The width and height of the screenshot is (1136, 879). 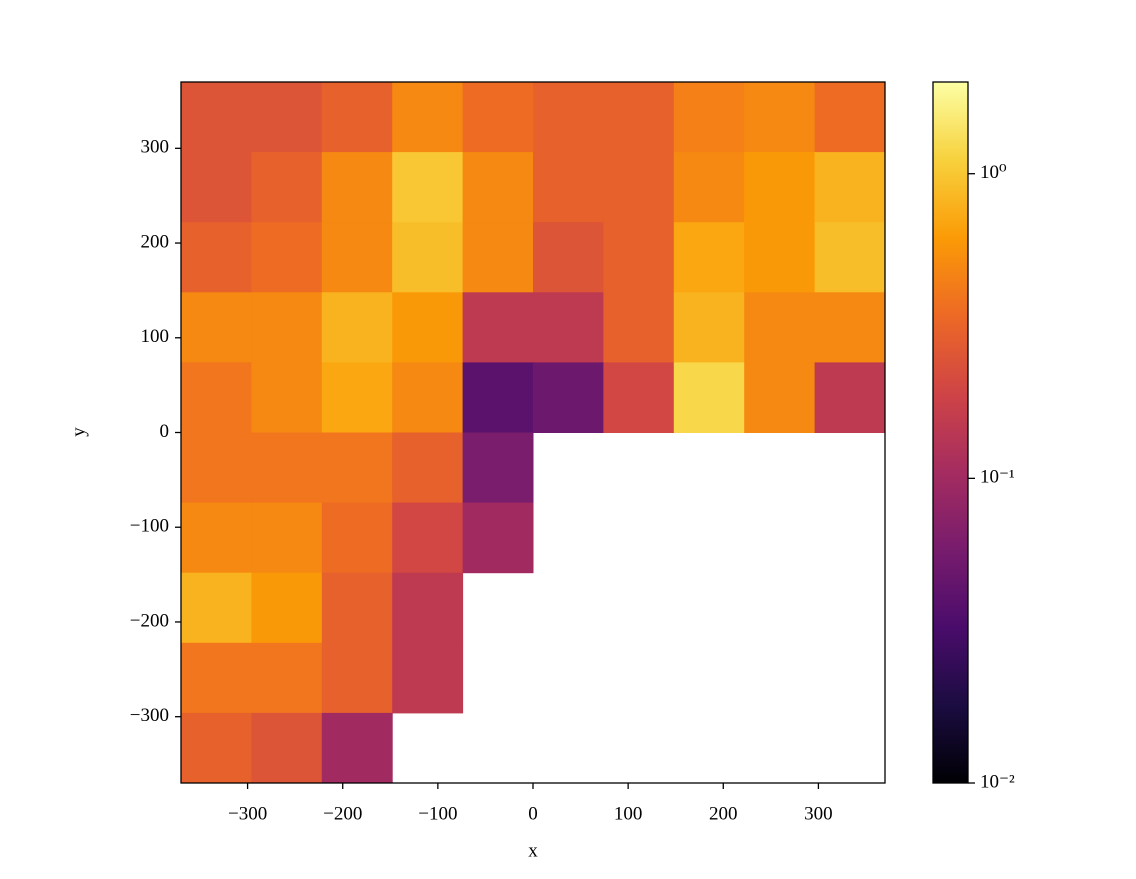 What do you see at coordinates (149, 526) in the screenshot?
I see `y-tick-label: −100` at bounding box center [149, 526].